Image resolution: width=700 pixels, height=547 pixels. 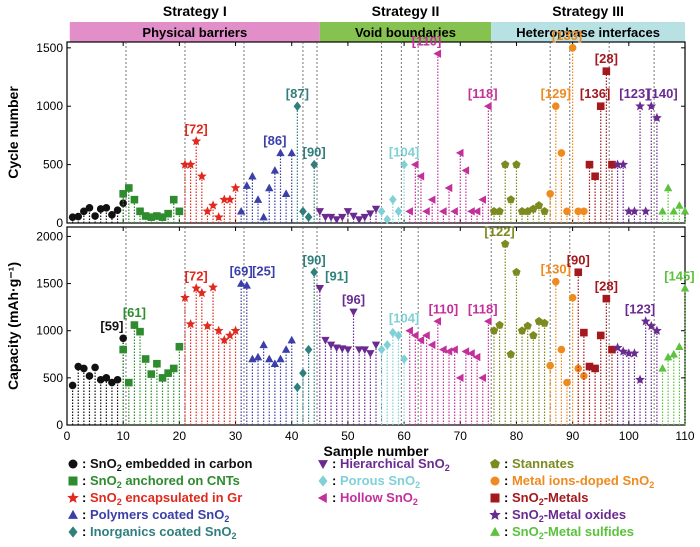 I want to click on x-tick-label: 20, so click(x=180, y=436).